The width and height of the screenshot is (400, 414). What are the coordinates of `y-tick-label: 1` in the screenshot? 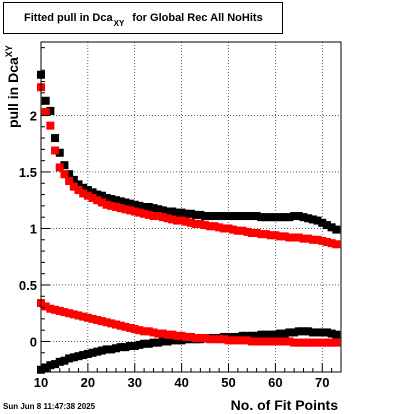 It's located at (33, 228).